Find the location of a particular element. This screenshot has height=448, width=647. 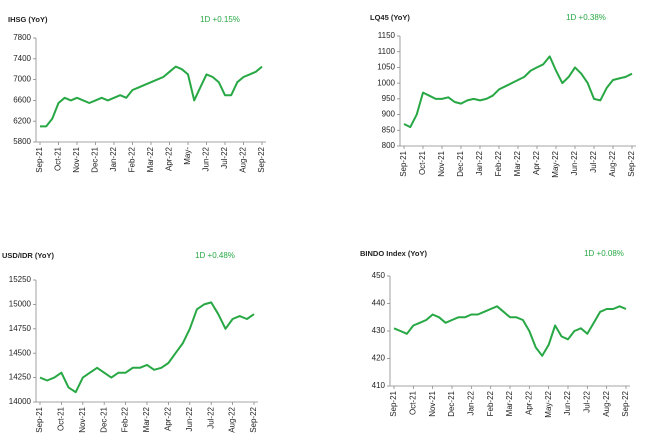

x-tick-label: May- is located at coordinates (187, 156).